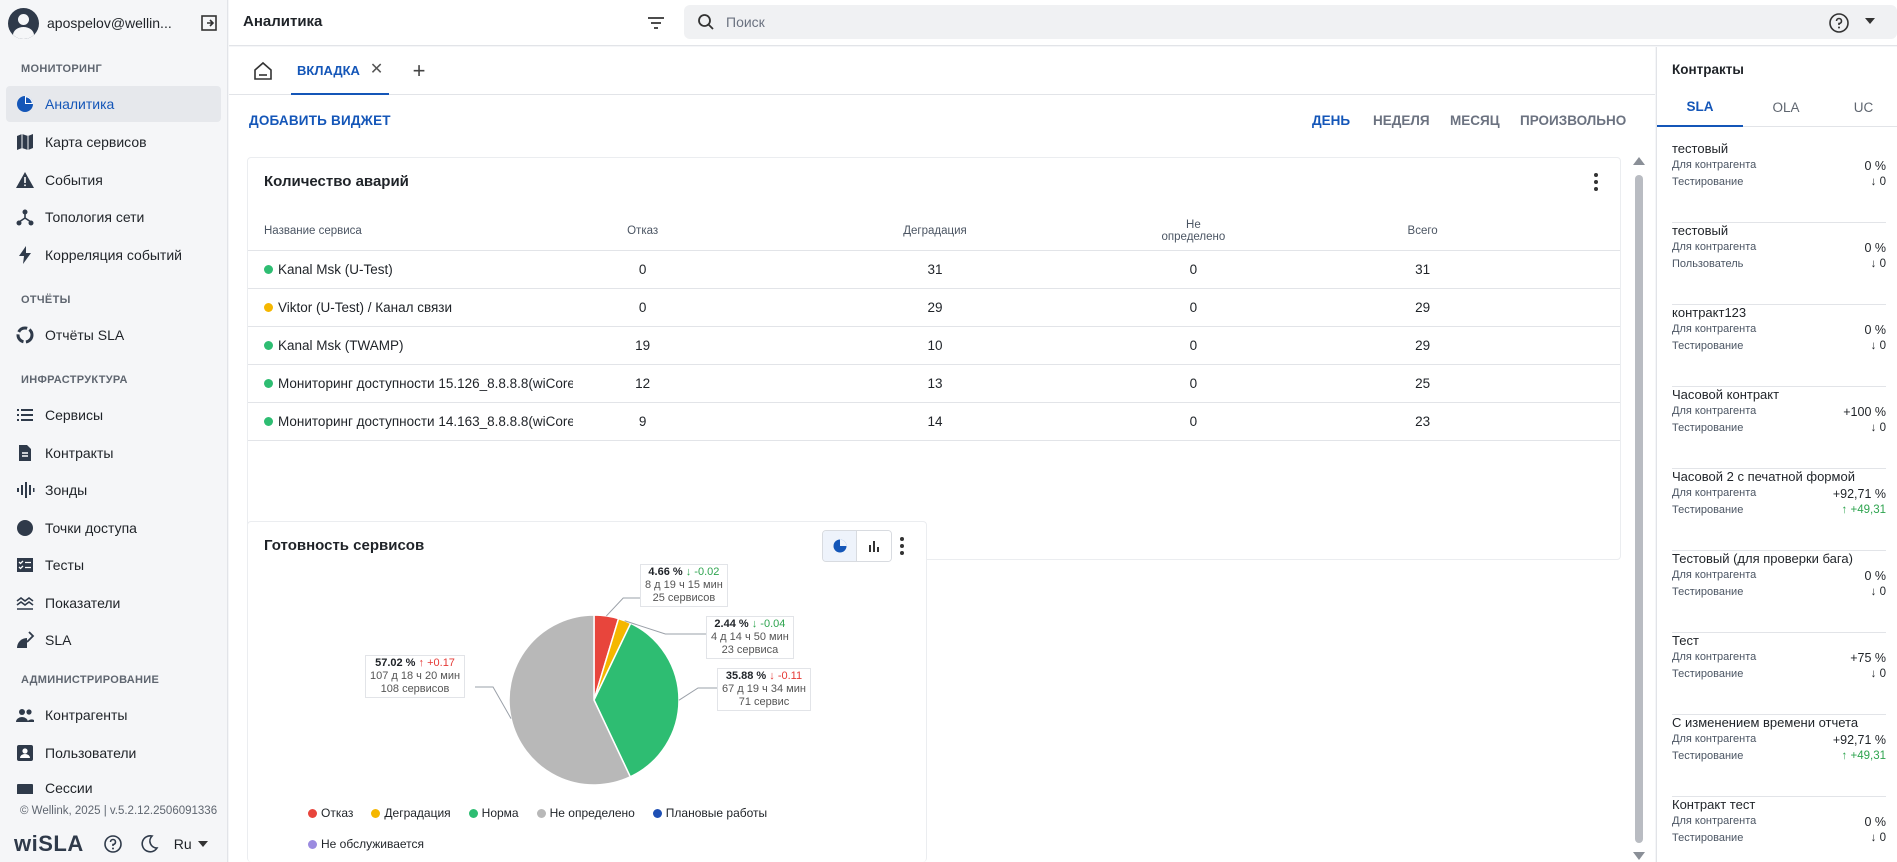 Image resolution: width=1897 pixels, height=862 pixels. I want to click on col-header: Всего, so click(1422, 230).